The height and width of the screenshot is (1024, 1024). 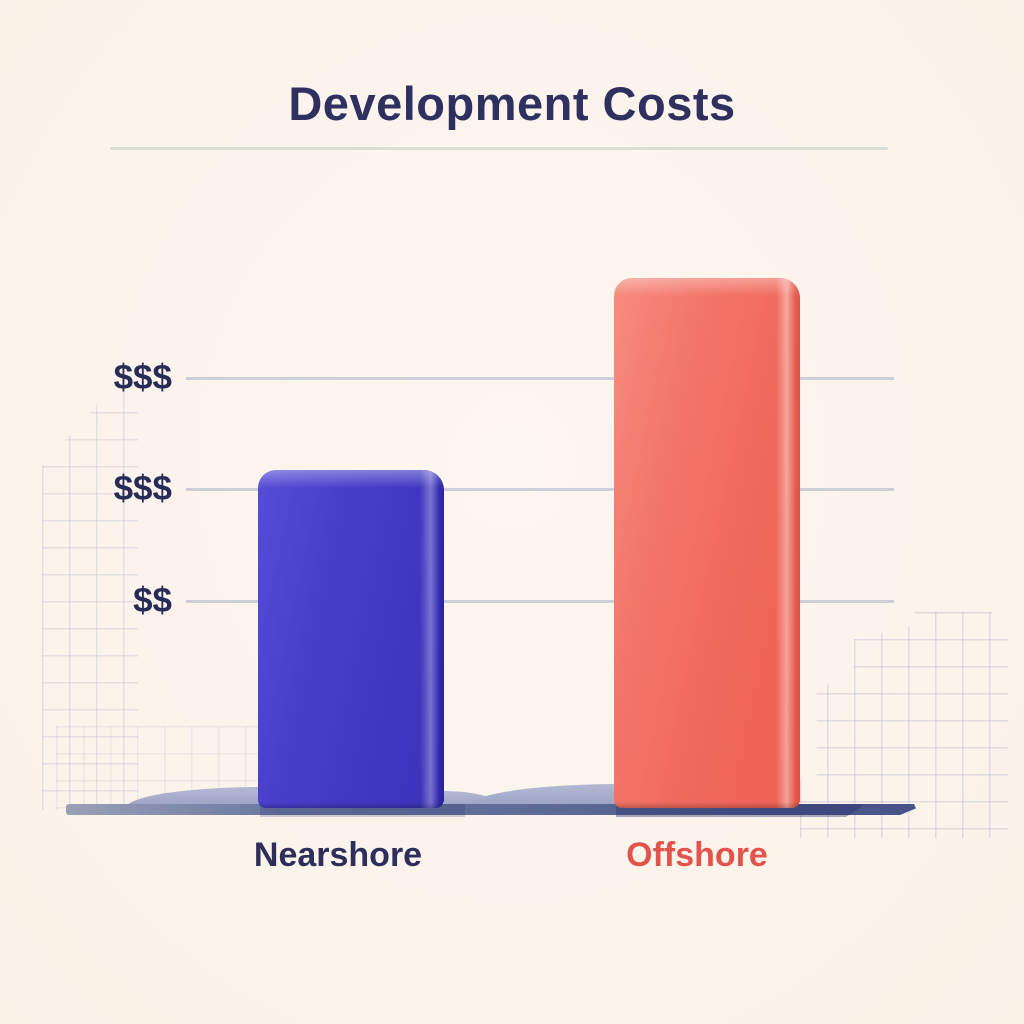 What do you see at coordinates (499, 148) in the screenshot?
I see `title-divider` at bounding box center [499, 148].